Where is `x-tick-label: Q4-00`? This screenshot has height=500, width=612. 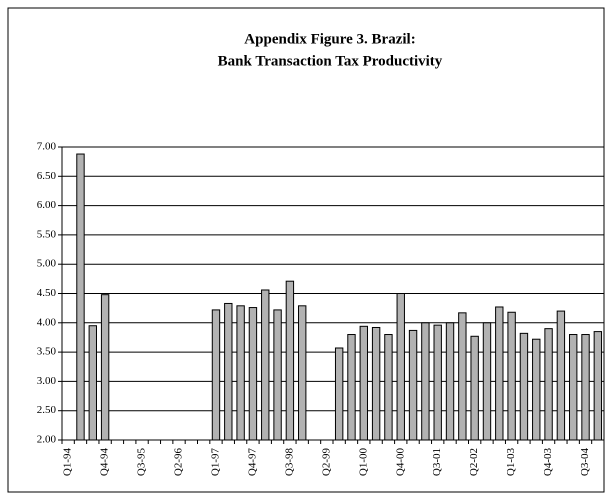 x-tick-label: Q4-00 is located at coordinates (400, 462).